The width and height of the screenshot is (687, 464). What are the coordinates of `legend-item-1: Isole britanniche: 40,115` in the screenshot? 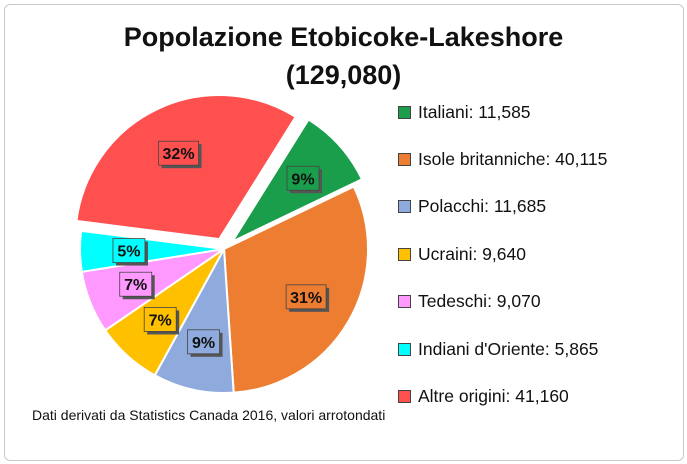 It's located at (502, 159).